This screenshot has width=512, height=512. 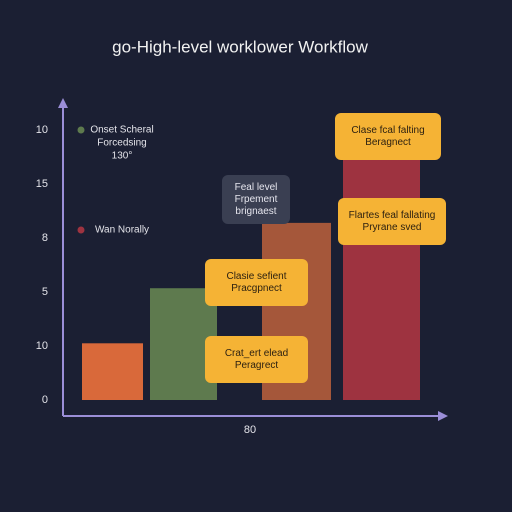 I want to click on y-tick-label: 0, so click(x=45, y=400).